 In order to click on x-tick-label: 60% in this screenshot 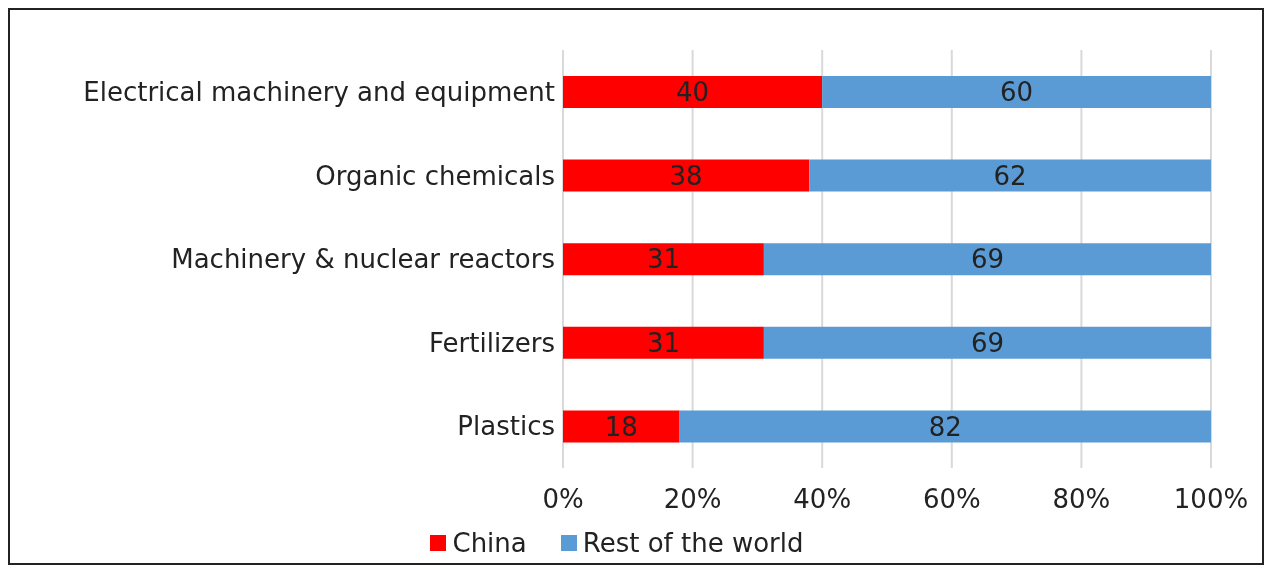, I will do `click(951, 499)`.